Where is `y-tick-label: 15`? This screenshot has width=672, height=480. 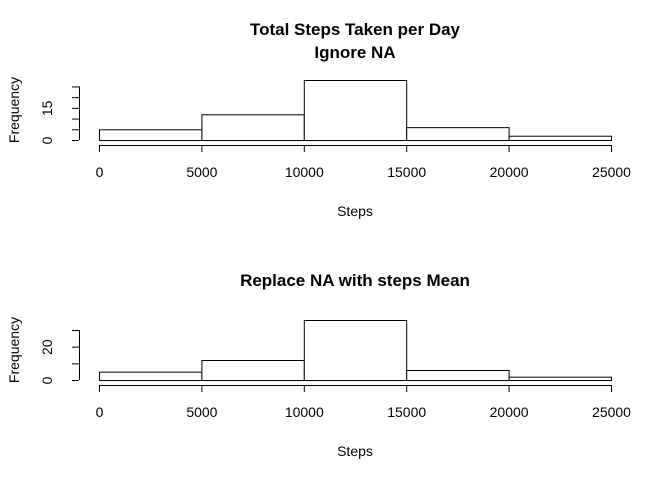 y-tick-label: 15 is located at coordinates (47, 108).